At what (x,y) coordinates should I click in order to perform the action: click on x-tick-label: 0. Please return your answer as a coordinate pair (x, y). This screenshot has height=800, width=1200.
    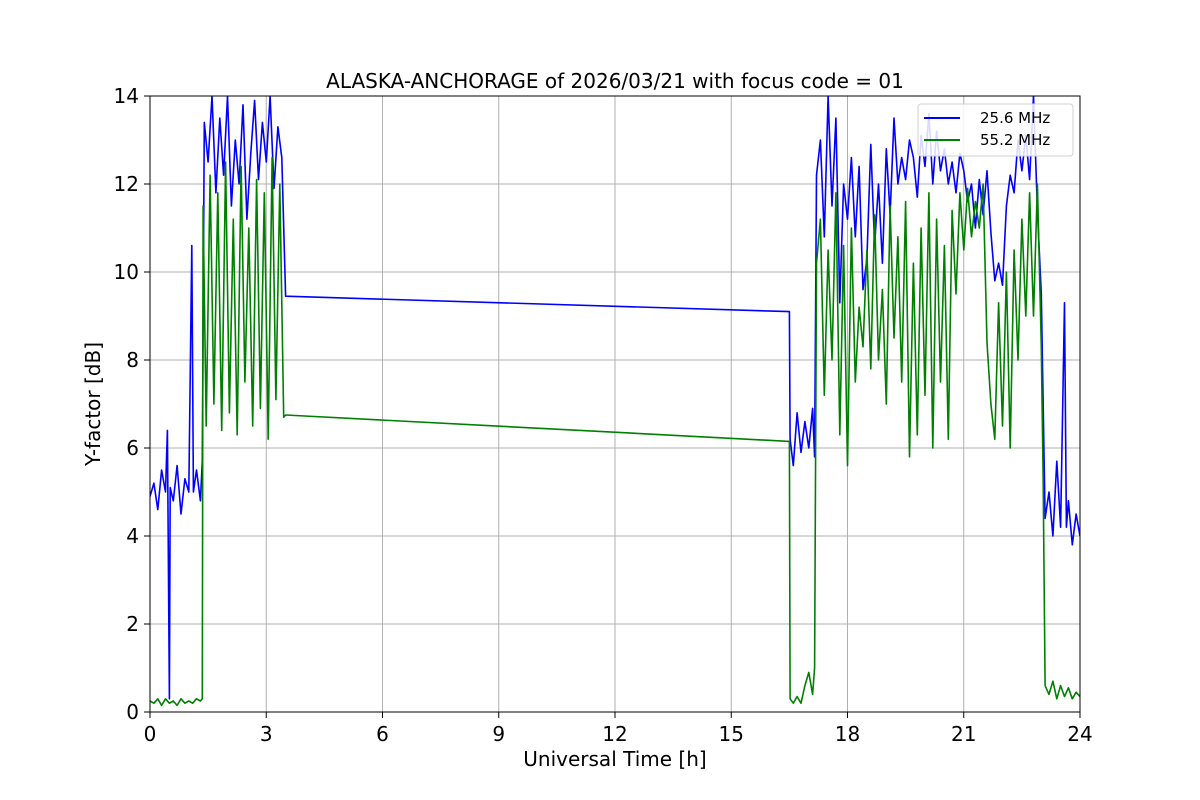
    Looking at the image, I should click on (150, 734).